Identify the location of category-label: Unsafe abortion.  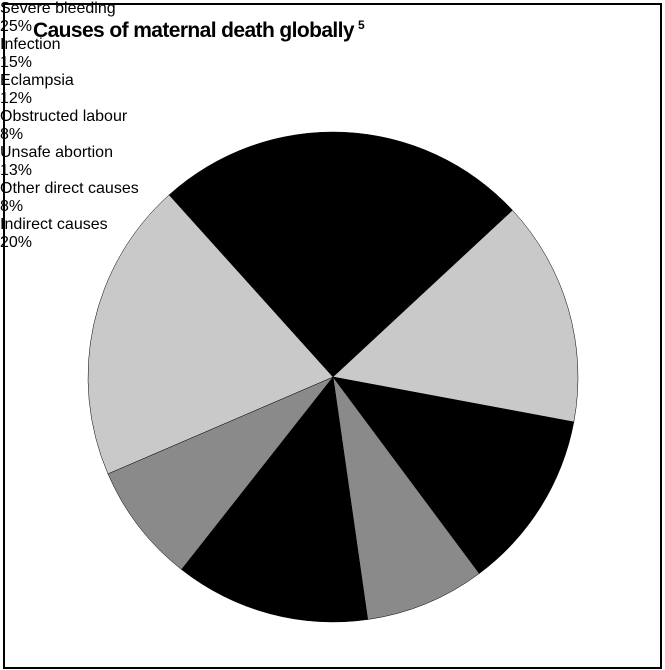
(56, 152).